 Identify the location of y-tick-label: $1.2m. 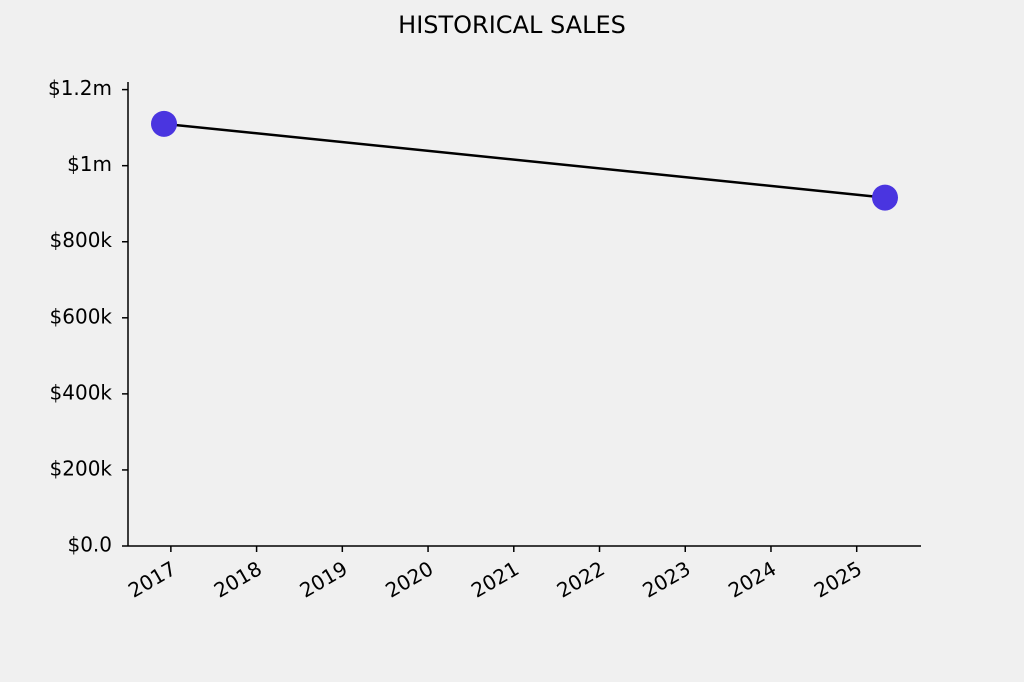
(80, 88).